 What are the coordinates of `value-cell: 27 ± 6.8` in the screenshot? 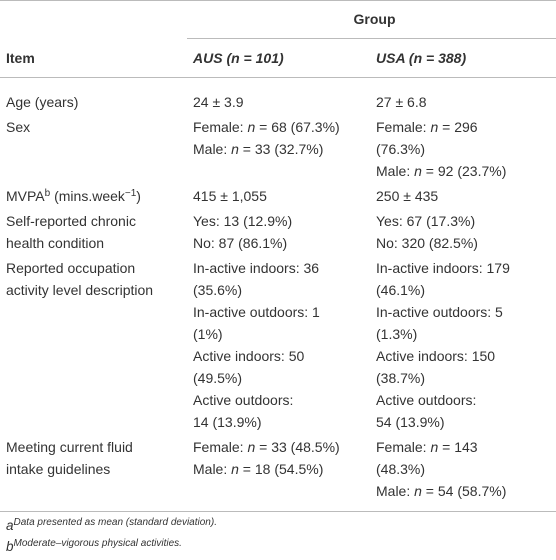 It's located at (463, 97).